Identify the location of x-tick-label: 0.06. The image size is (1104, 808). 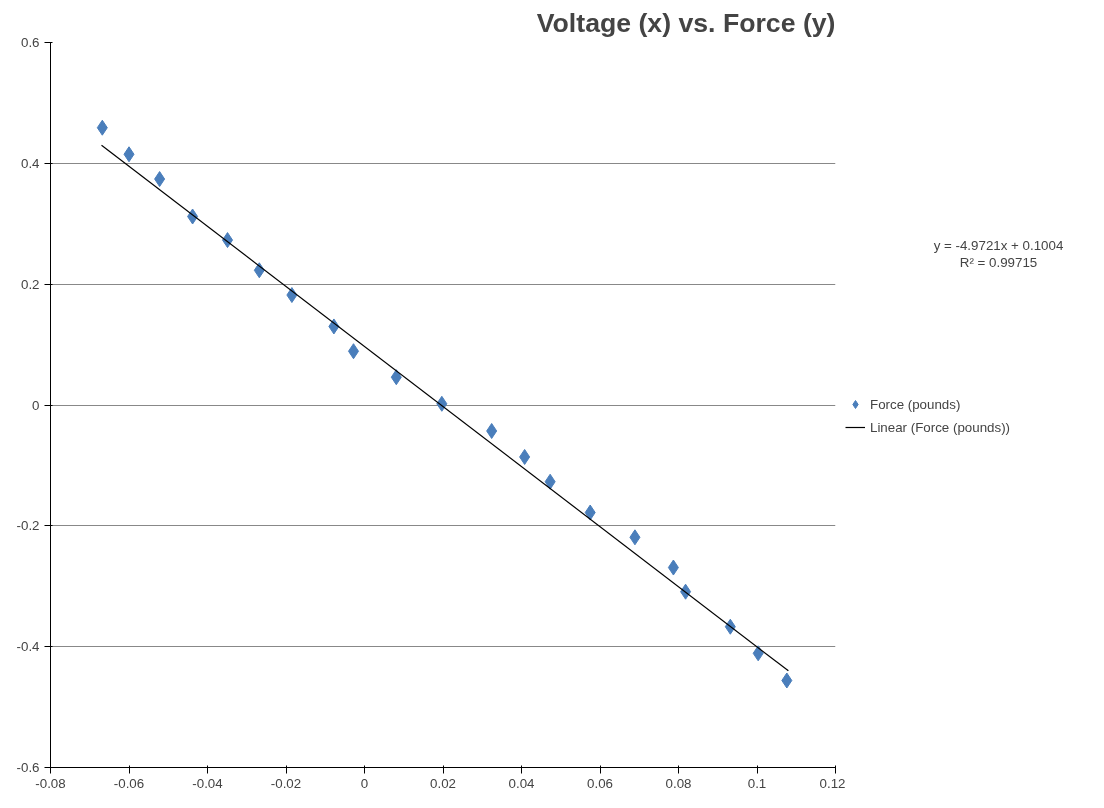
(600, 783).